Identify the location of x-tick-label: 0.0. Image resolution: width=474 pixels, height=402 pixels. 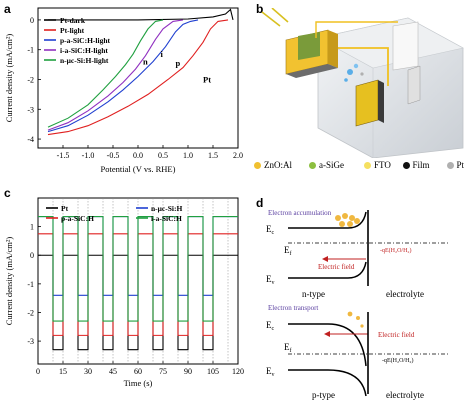
(138, 155).